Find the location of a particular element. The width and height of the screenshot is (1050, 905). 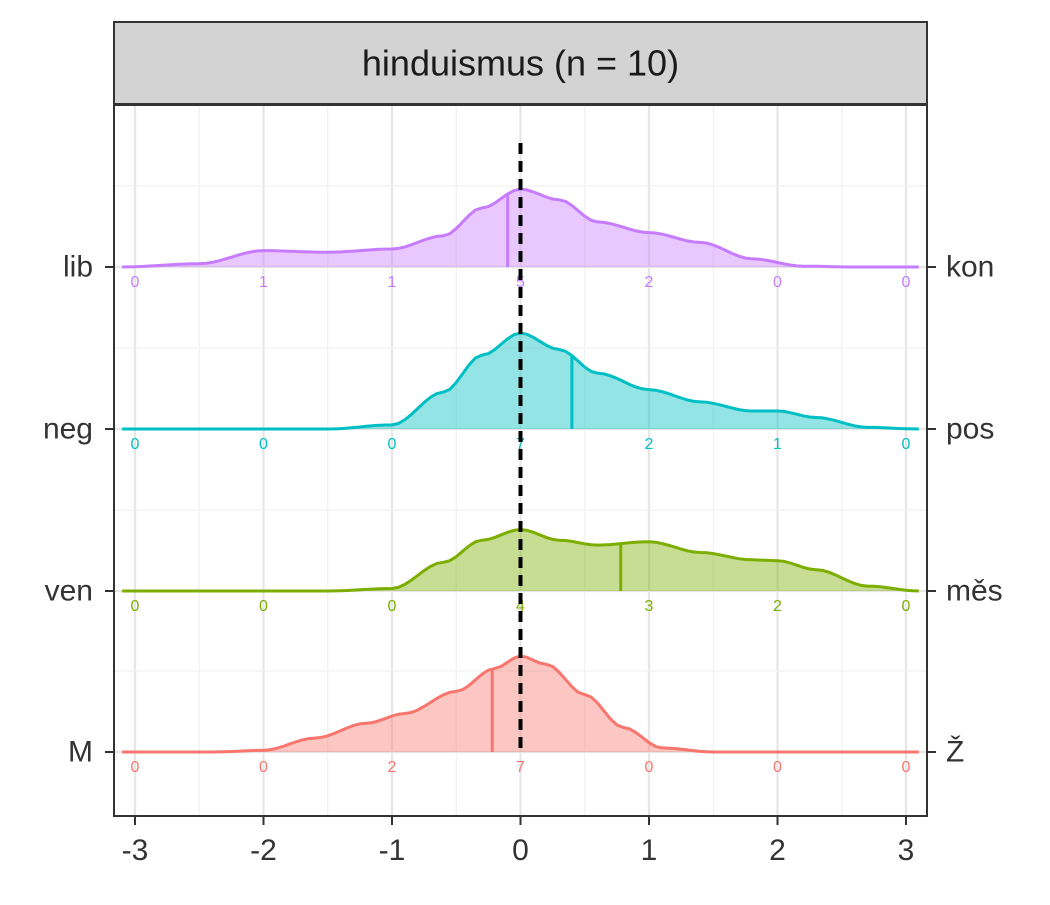

x-tick-label: -3 is located at coordinates (135, 850).